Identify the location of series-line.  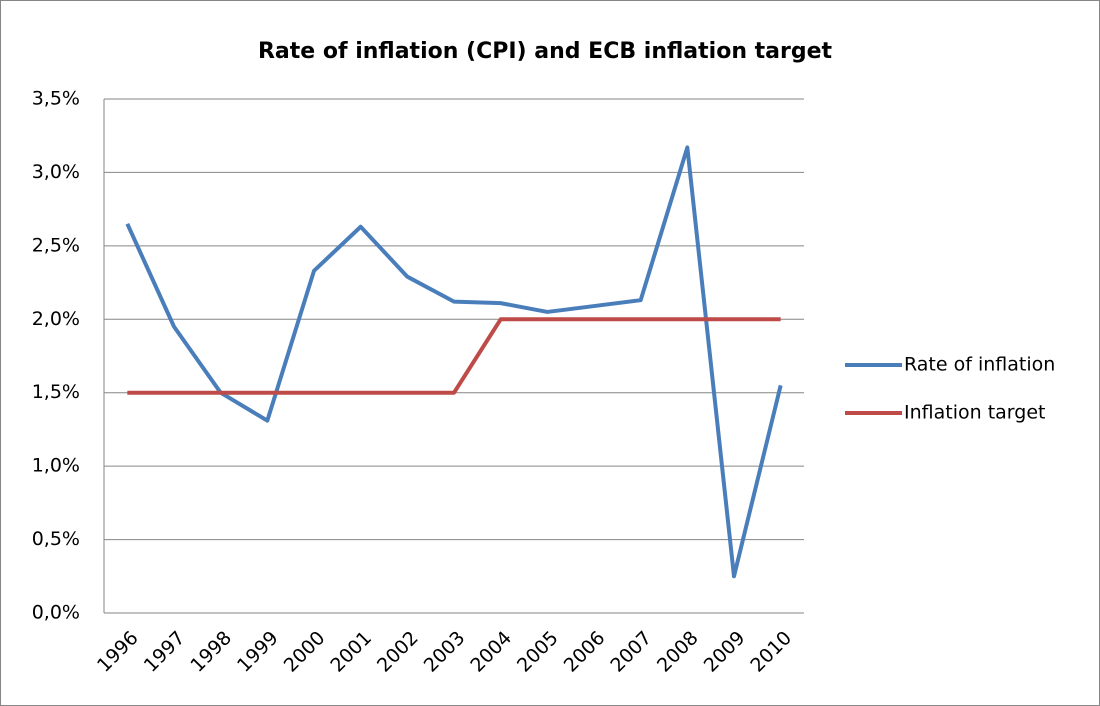
(454, 356).